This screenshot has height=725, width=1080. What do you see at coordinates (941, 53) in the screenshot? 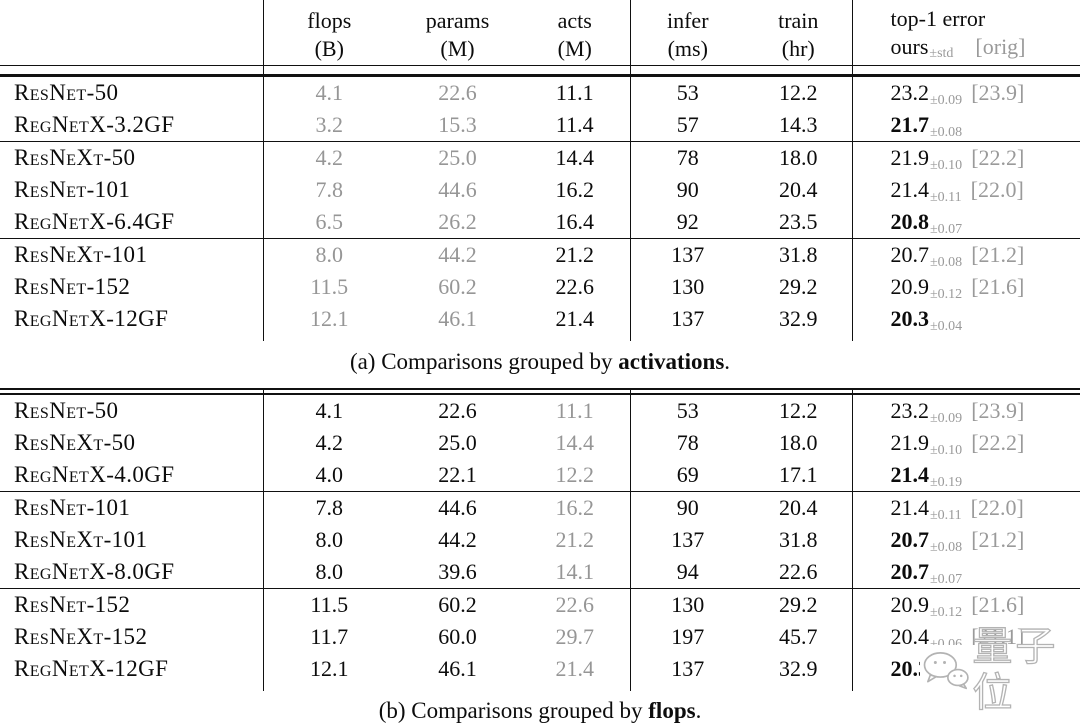
I see `header-std-sub: ±std` at bounding box center [941, 53].